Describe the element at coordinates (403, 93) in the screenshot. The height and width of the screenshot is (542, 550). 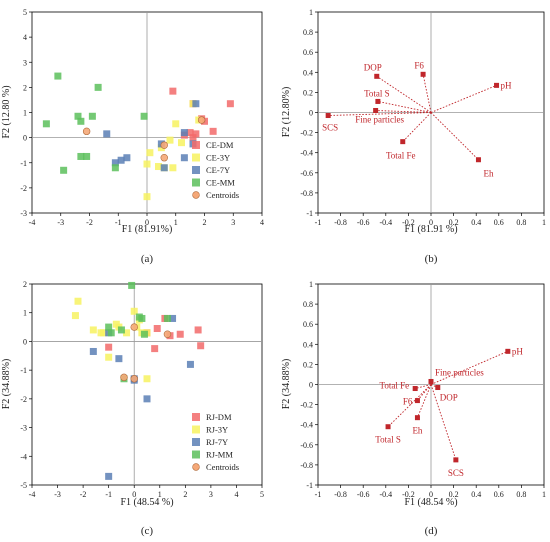
I see `vector-dop` at that location.